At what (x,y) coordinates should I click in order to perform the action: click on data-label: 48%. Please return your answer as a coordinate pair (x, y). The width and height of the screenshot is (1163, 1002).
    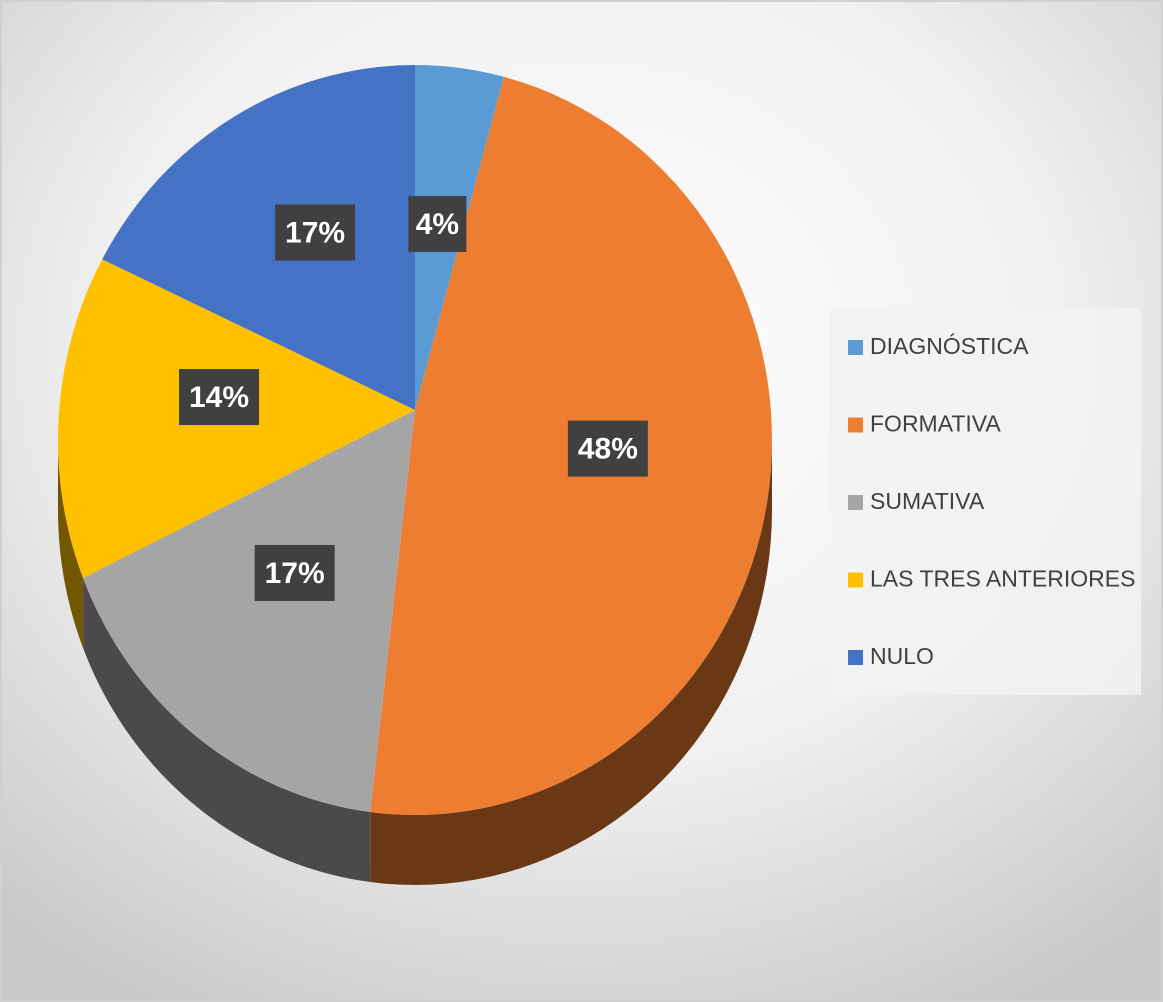
    Looking at the image, I should click on (608, 449).